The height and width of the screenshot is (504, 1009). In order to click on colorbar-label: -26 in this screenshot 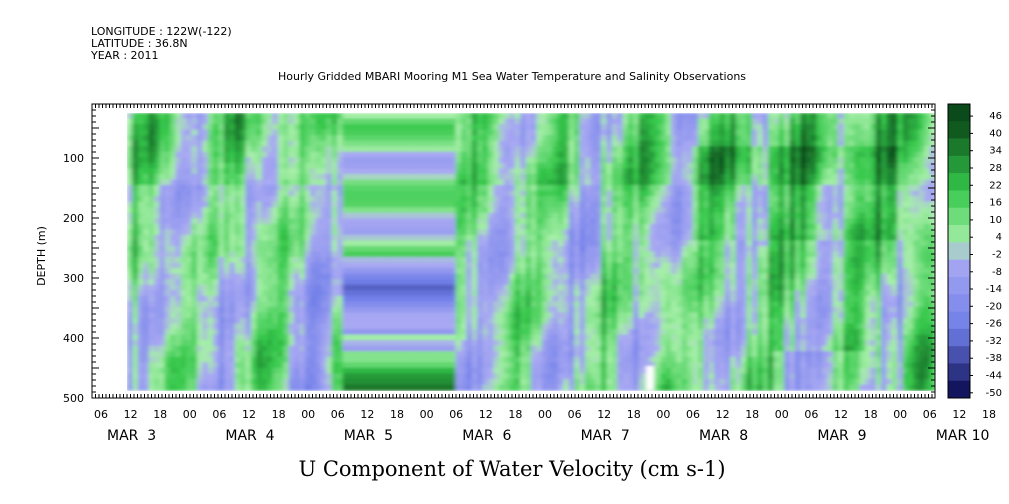, I will do `click(994, 324)`.